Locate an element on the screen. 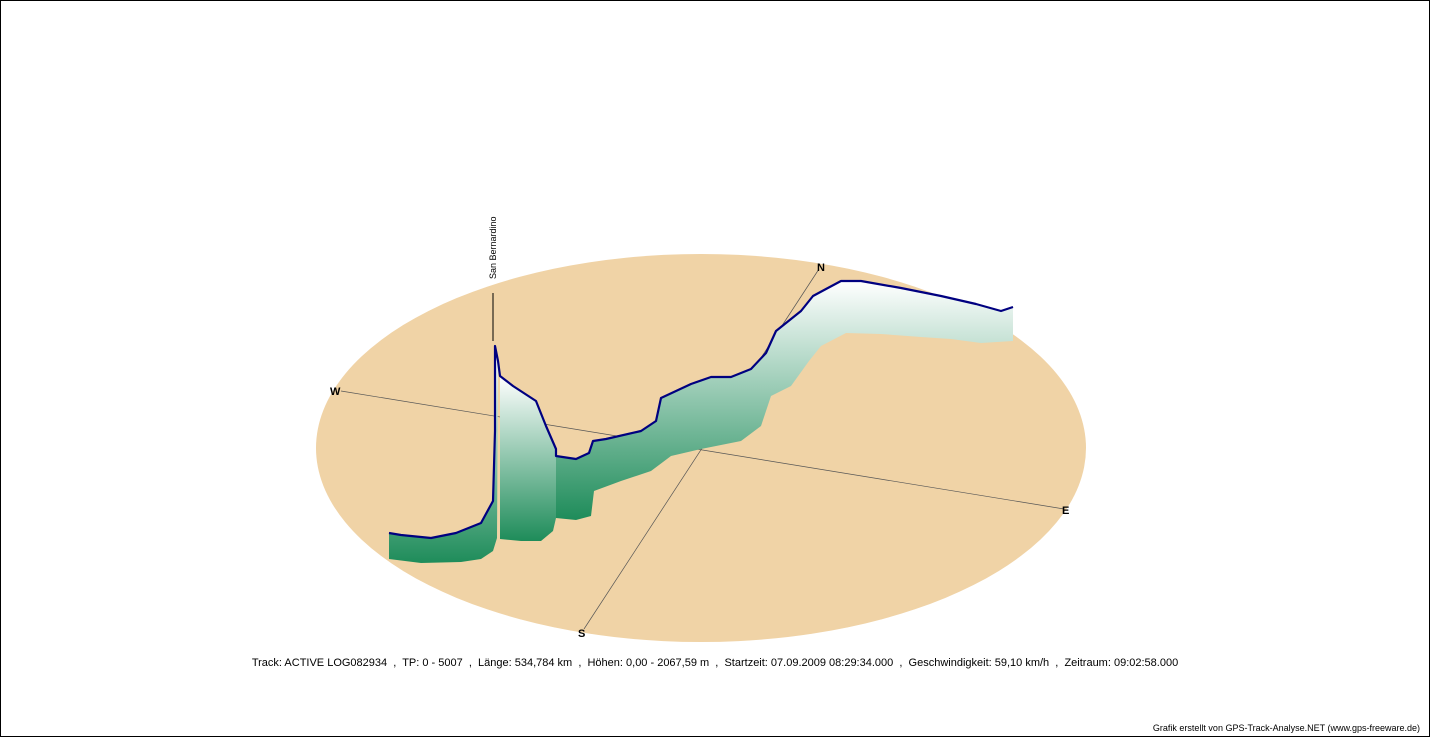 This screenshot has height=737, width=1430. annotation-san-bernardino: San Bernardino is located at coordinates (493, 247).